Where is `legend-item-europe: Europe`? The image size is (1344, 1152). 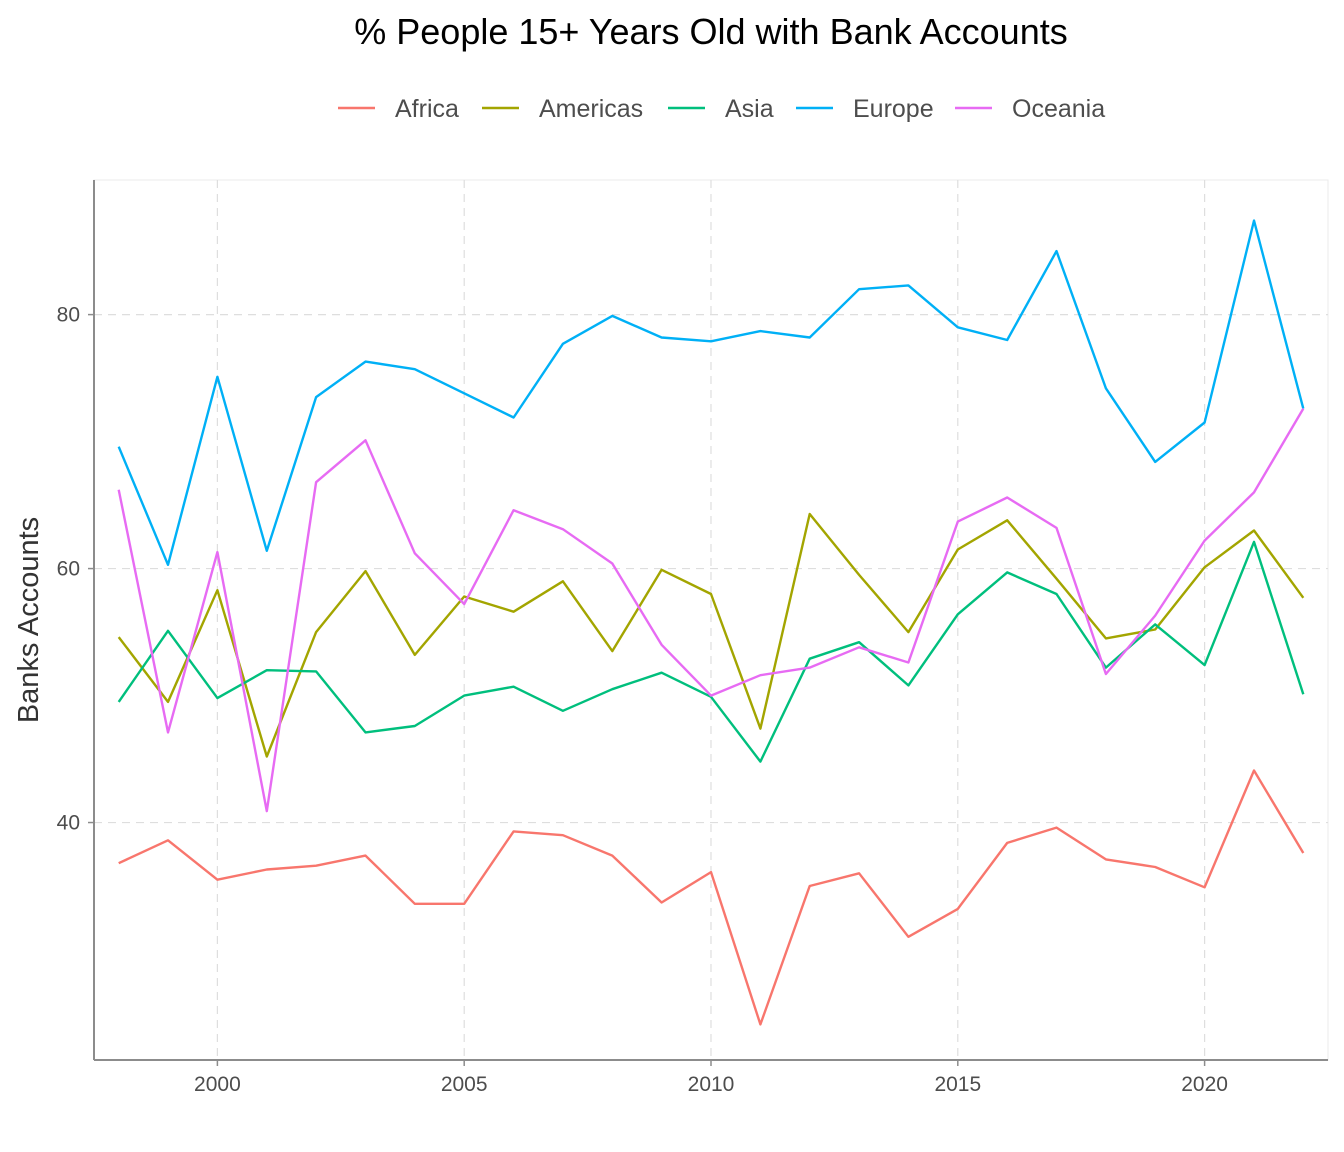
legend-item-europe: Europe is located at coordinates (865, 109).